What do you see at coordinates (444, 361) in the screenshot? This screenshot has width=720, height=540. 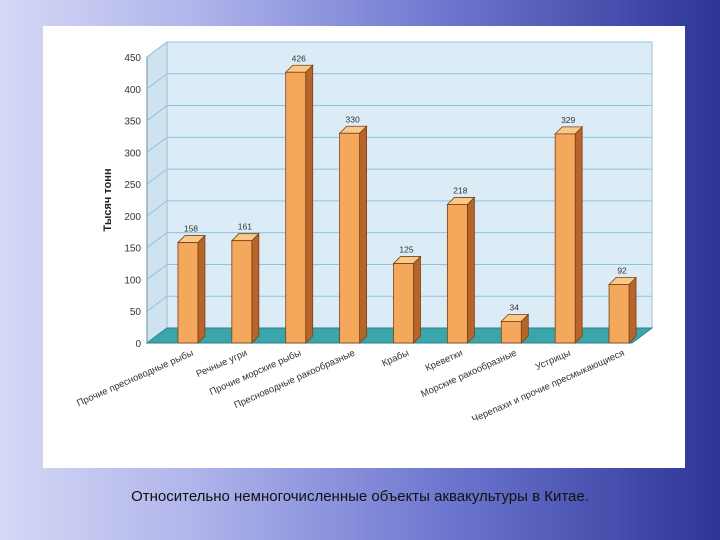 I see `category-label: Креветки` at bounding box center [444, 361].